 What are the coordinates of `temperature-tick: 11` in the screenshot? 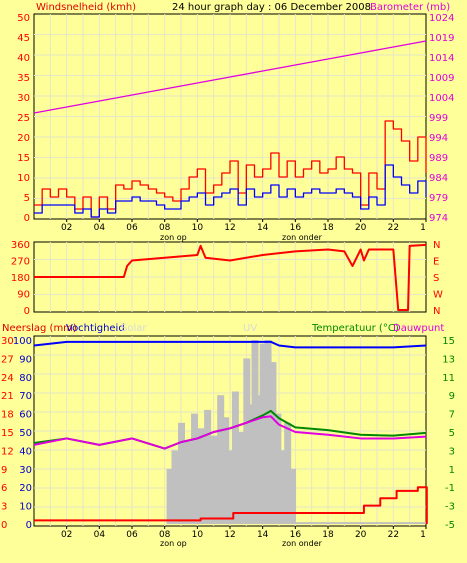 It's located at (448, 378).